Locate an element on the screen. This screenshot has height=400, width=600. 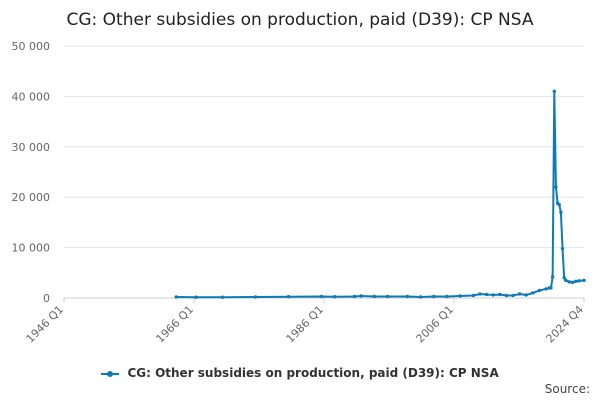
x-tick-label: 2024 Q4 is located at coordinates (565, 324).